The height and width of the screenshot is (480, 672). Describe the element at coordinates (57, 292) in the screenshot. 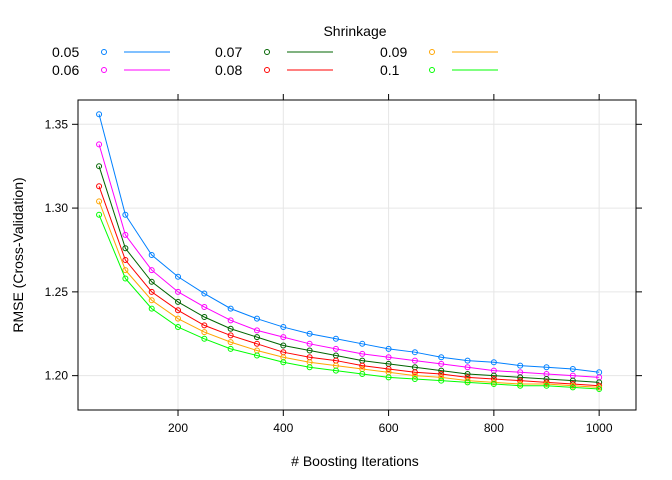

I see `y-tick-label: 1.25` at that location.